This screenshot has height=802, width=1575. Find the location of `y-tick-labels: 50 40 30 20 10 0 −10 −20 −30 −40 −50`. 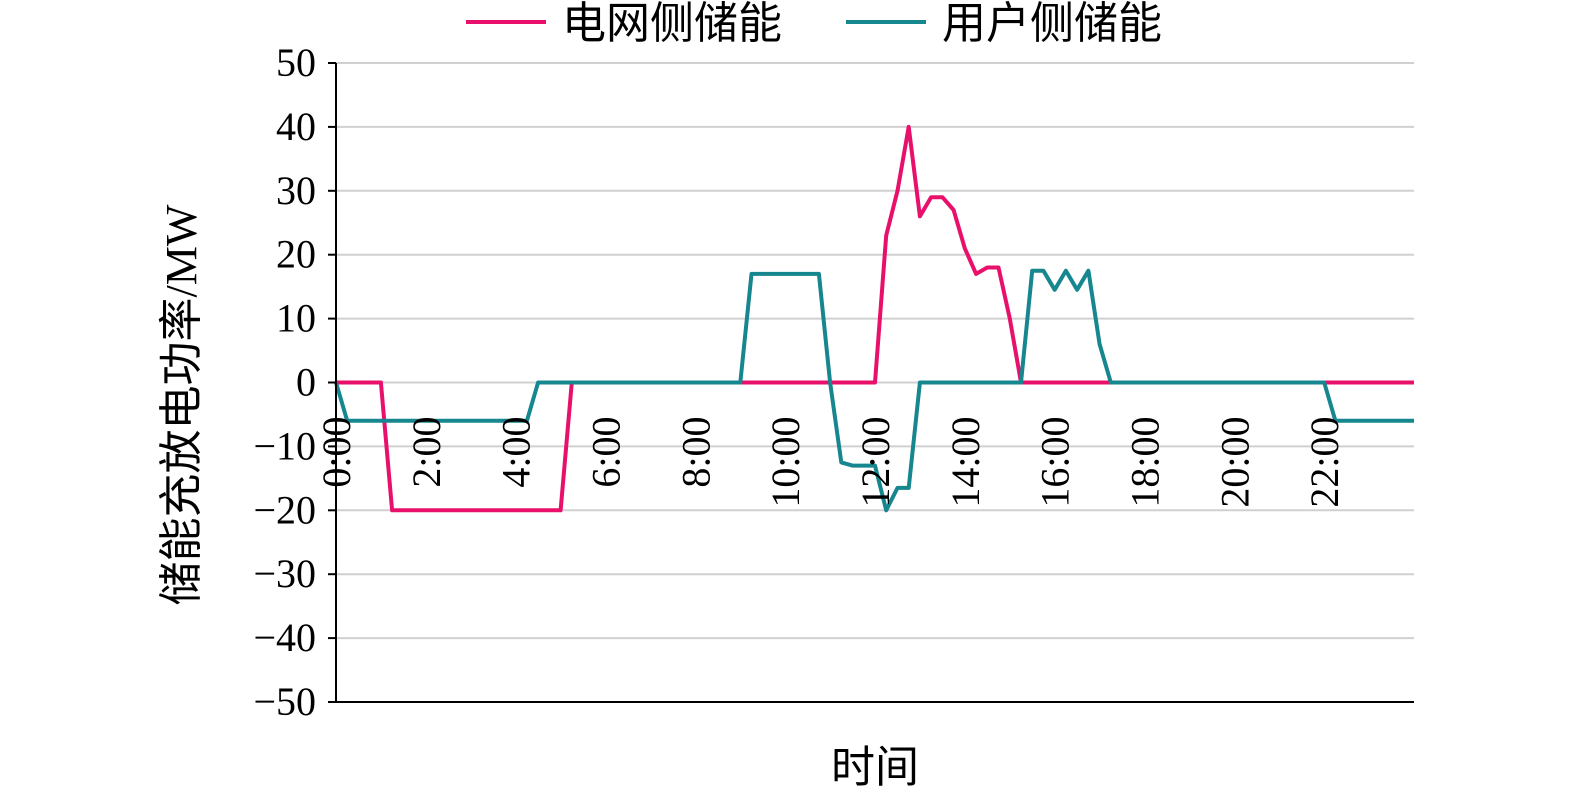

y-tick-labels: 50 40 30 20 10 0 −10 −20 −30 −40 −50 is located at coordinates (294, 382).